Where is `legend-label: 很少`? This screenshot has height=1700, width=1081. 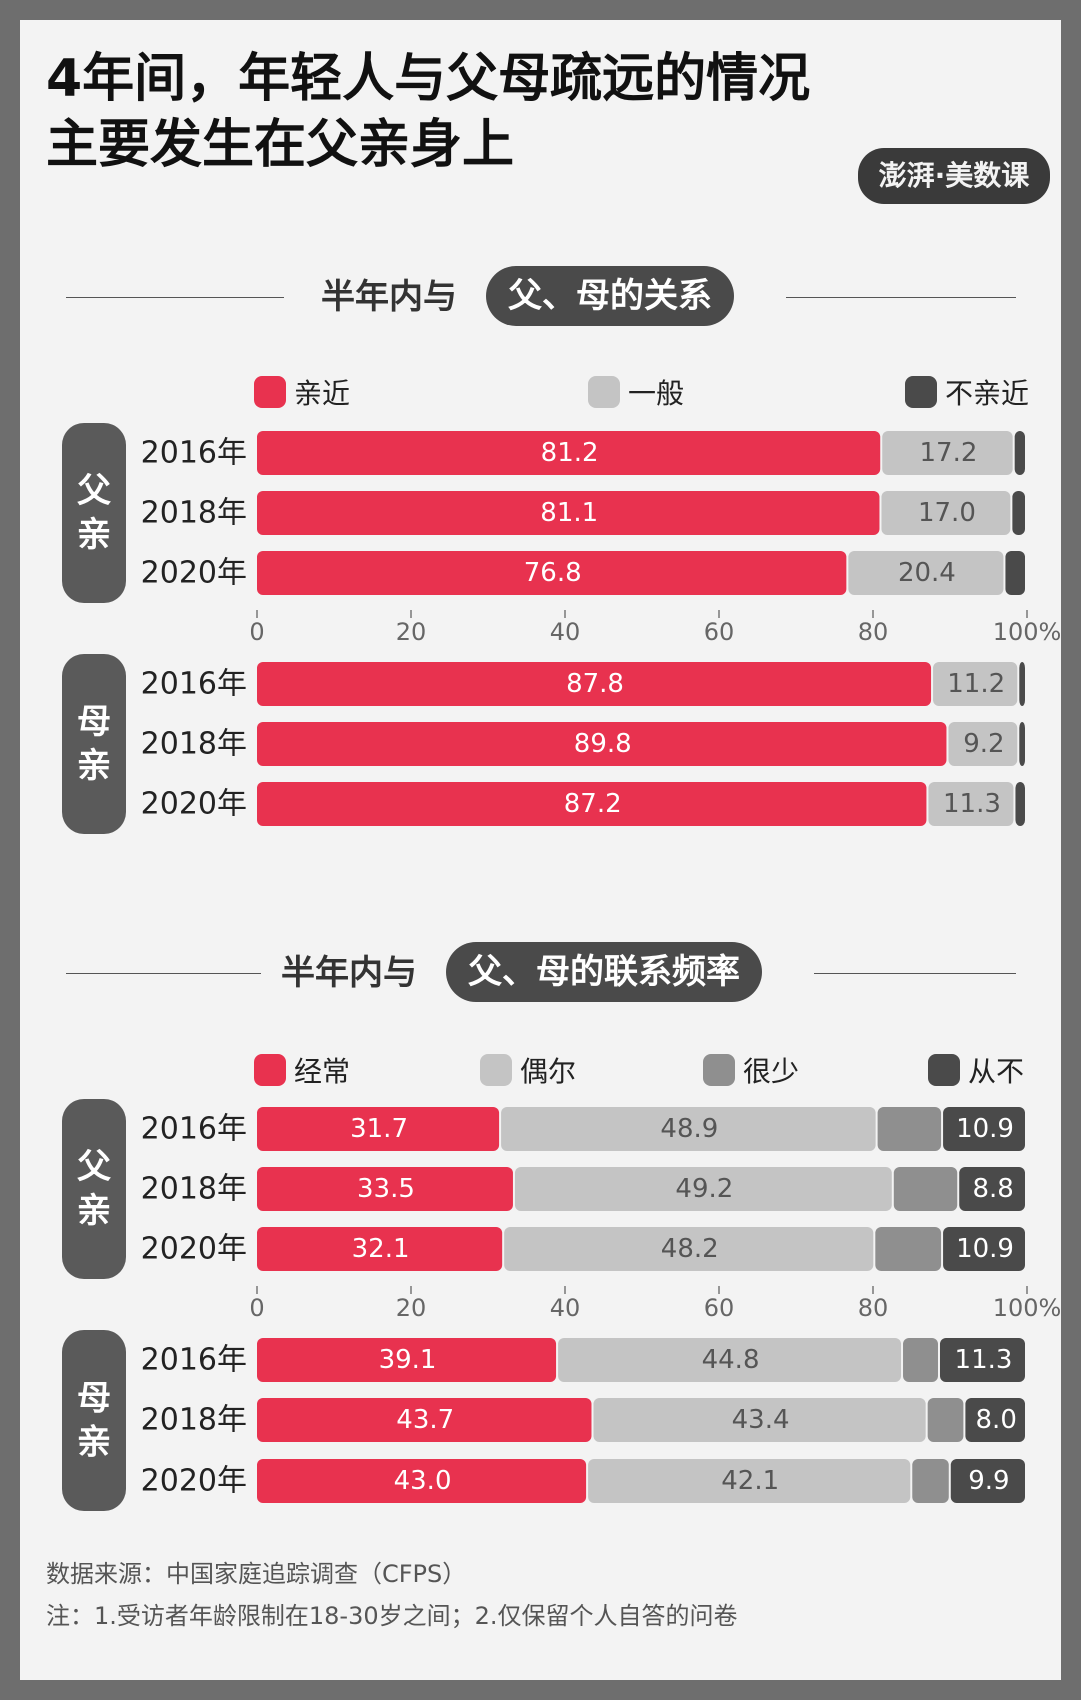
legend-label: 很少 is located at coordinates (771, 1071).